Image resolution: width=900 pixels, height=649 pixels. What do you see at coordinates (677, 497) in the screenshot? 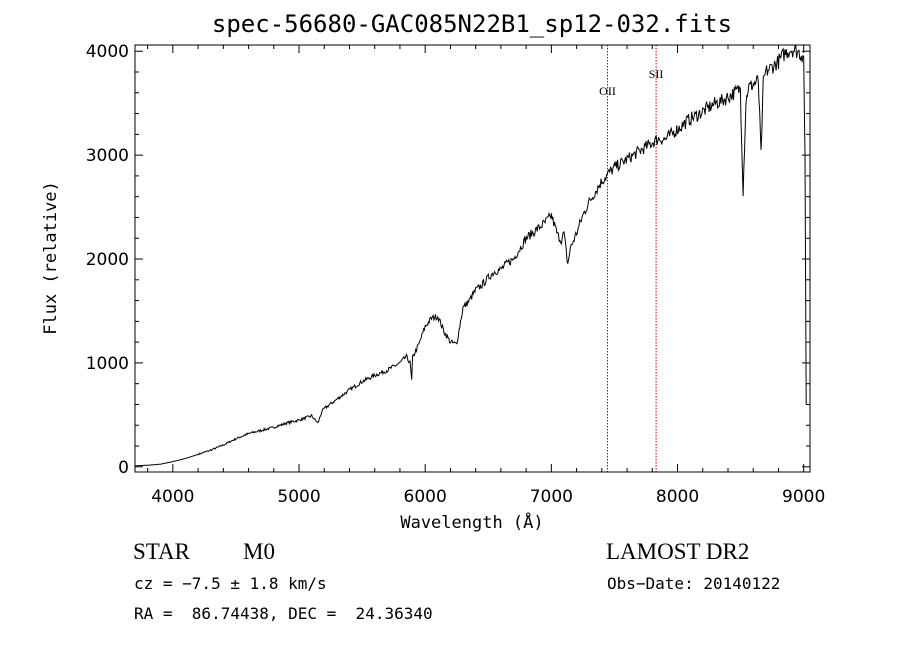
I see `x-tick-label: 8000` at bounding box center [677, 497].